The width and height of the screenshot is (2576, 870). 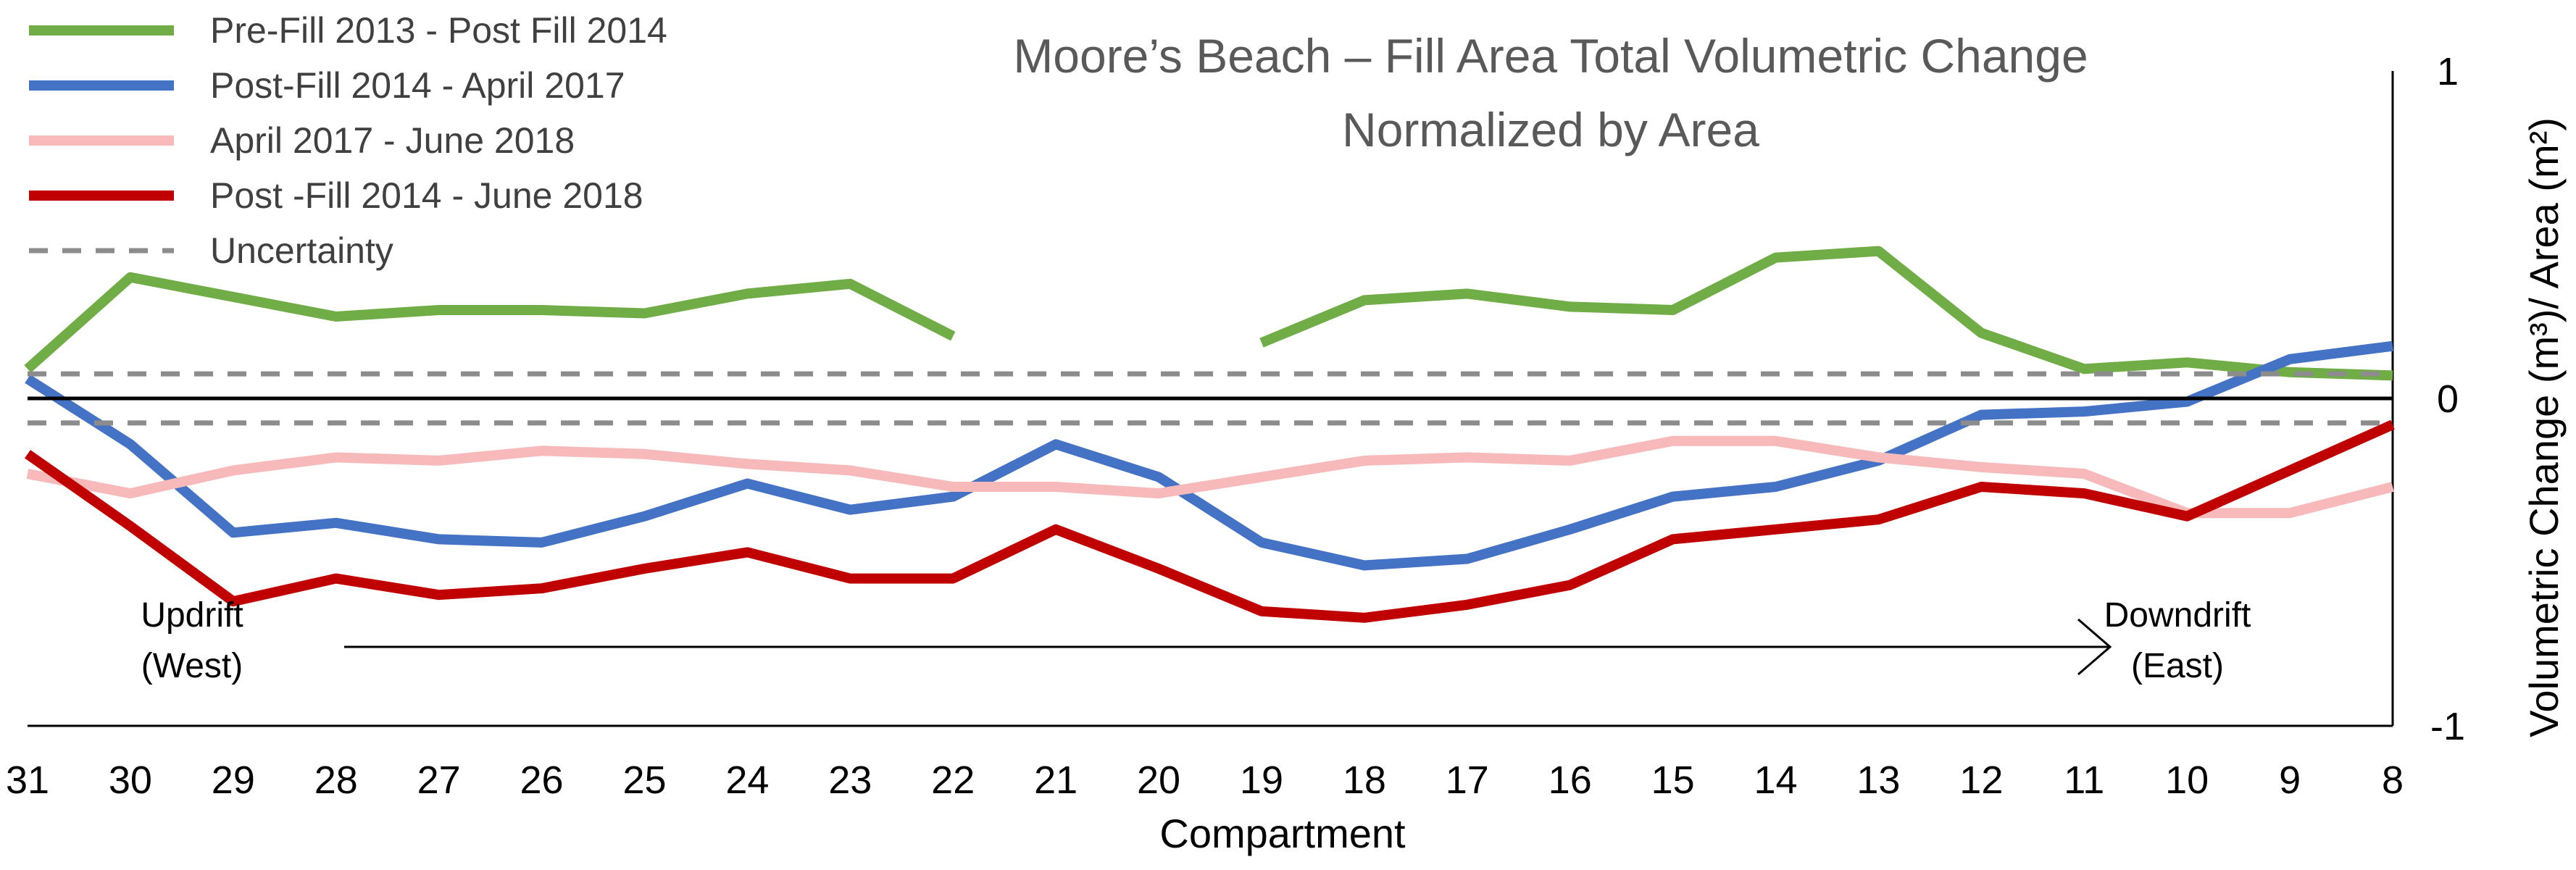 I want to click on legend-label: April 2017 - June 2018, so click(x=392, y=140).